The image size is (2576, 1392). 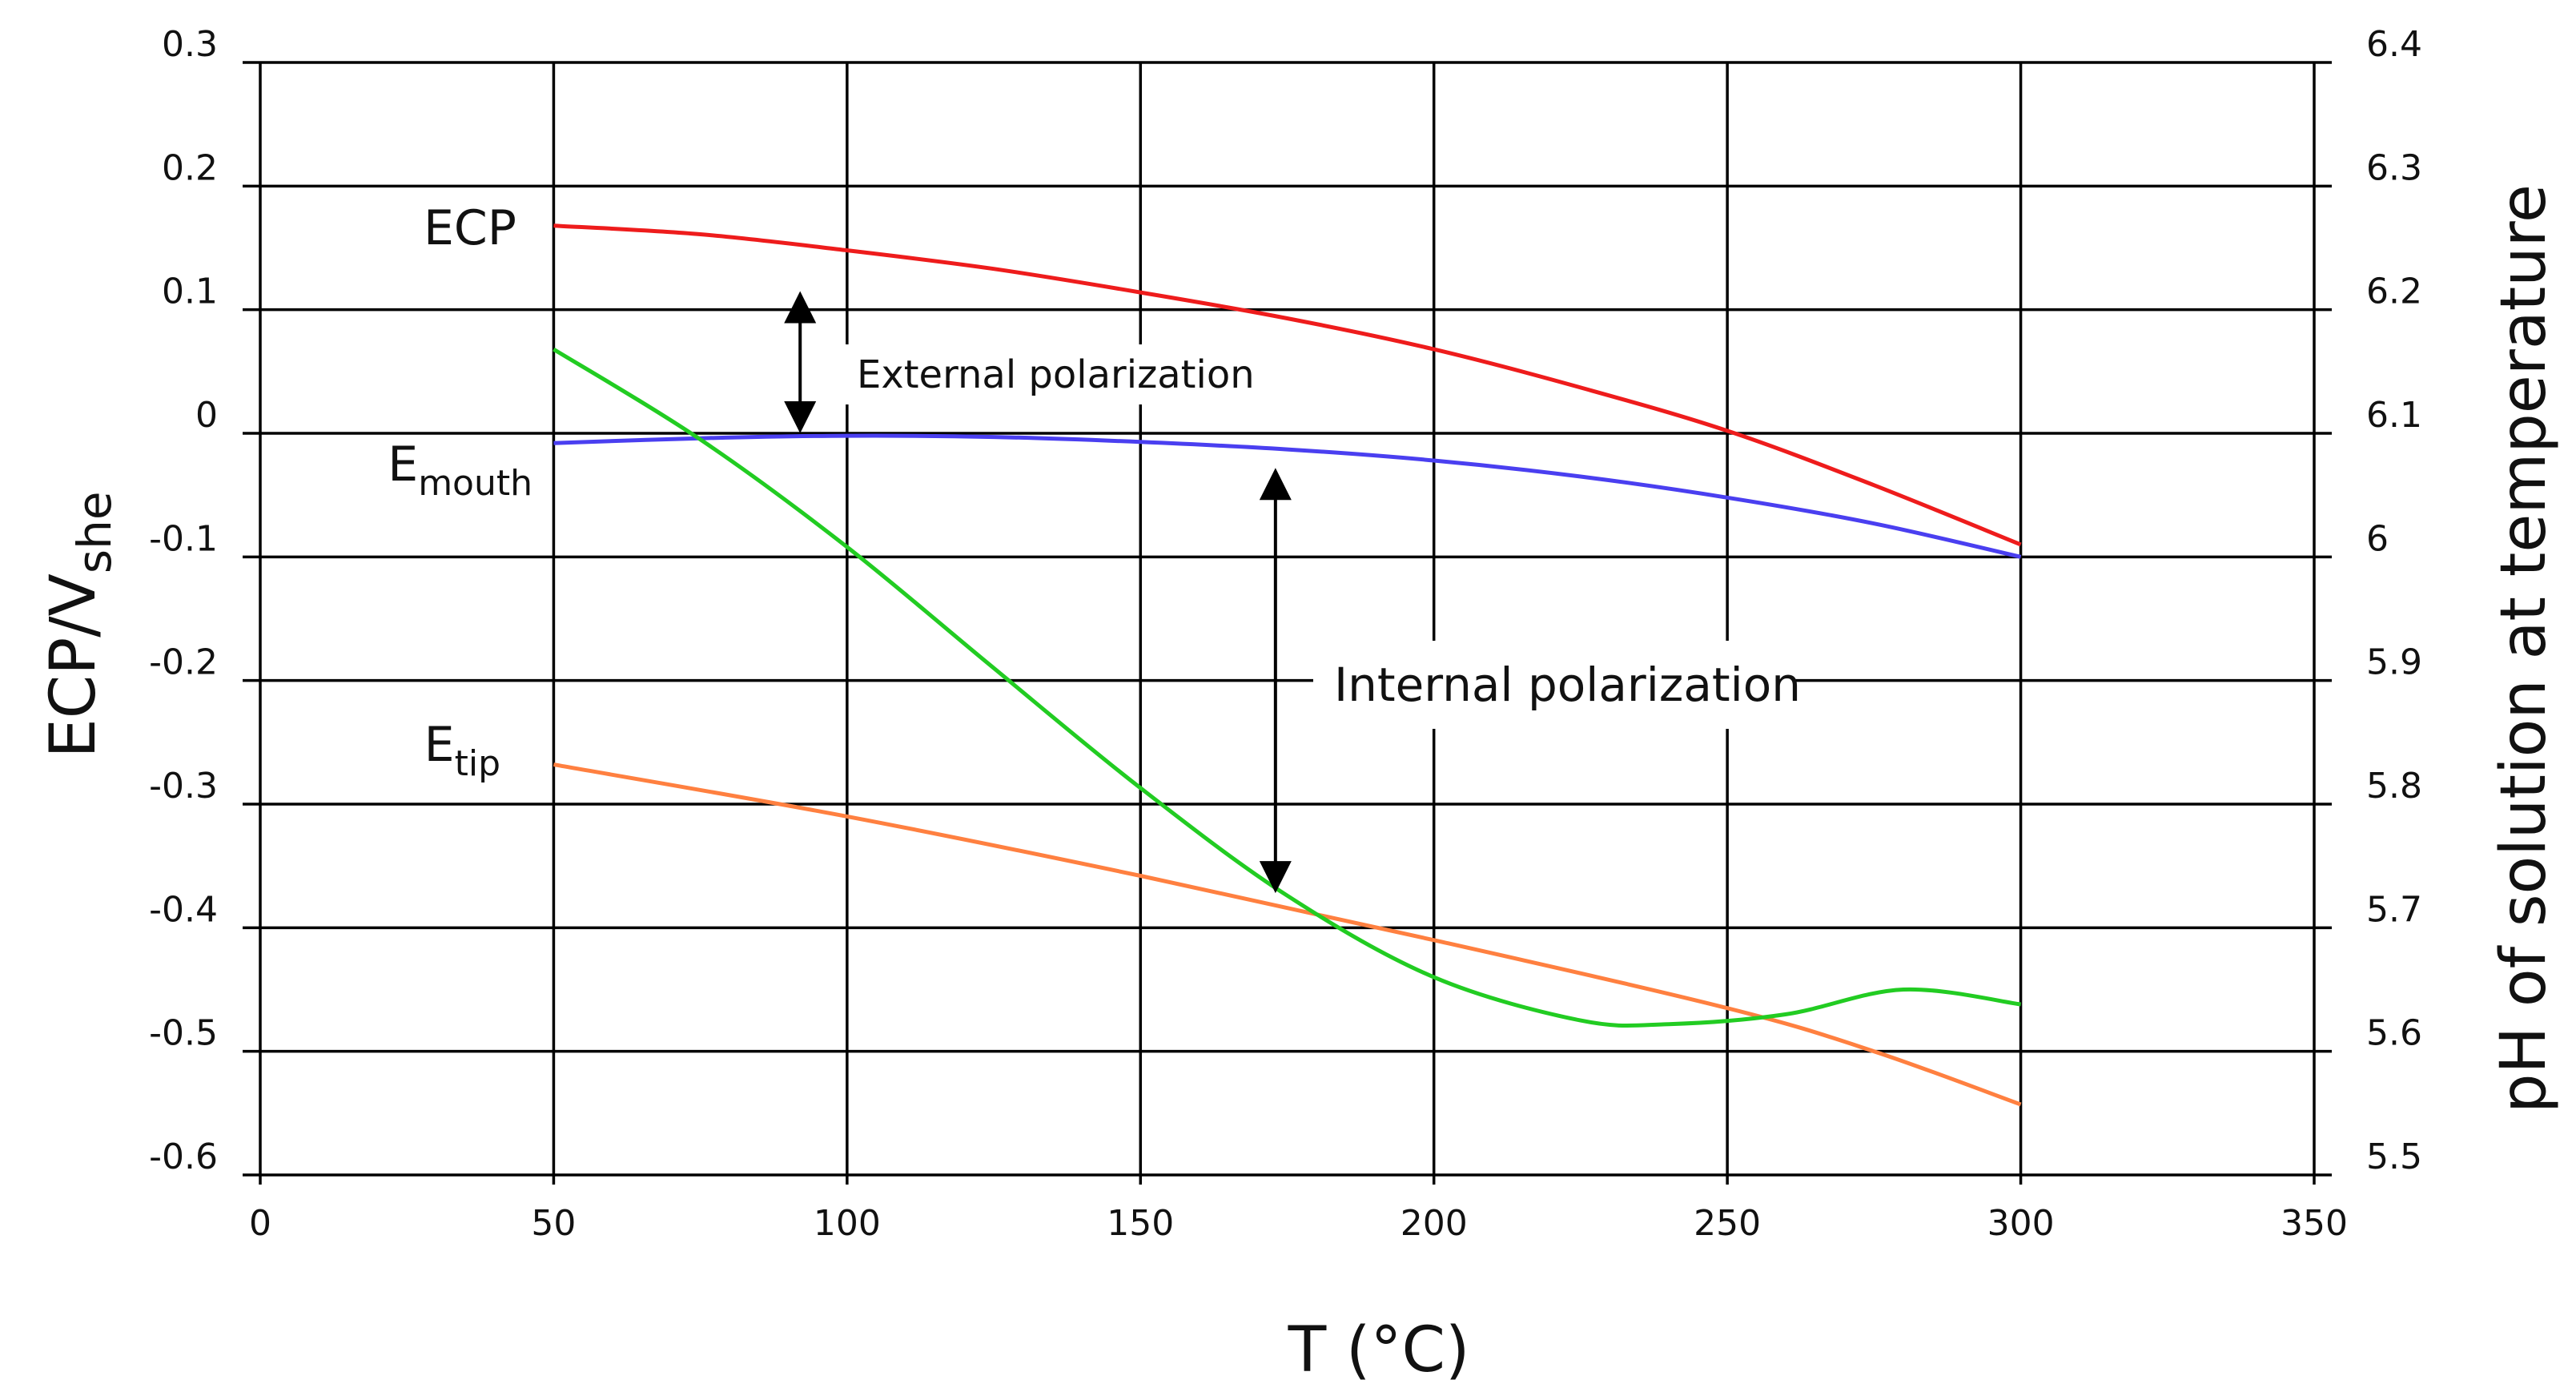 I want to click on y-tick-label-0.2: 0.2, so click(x=190, y=167).